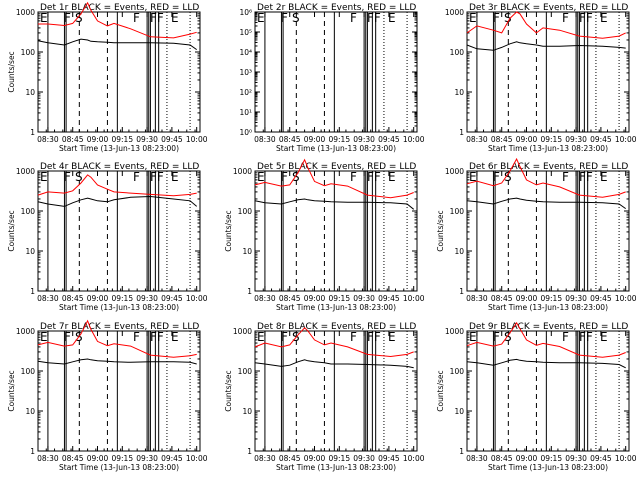 The width and height of the screenshot is (640, 484). What do you see at coordinates (245, 112) in the screenshot?
I see `y-tick-label: 10¹` at bounding box center [245, 112].